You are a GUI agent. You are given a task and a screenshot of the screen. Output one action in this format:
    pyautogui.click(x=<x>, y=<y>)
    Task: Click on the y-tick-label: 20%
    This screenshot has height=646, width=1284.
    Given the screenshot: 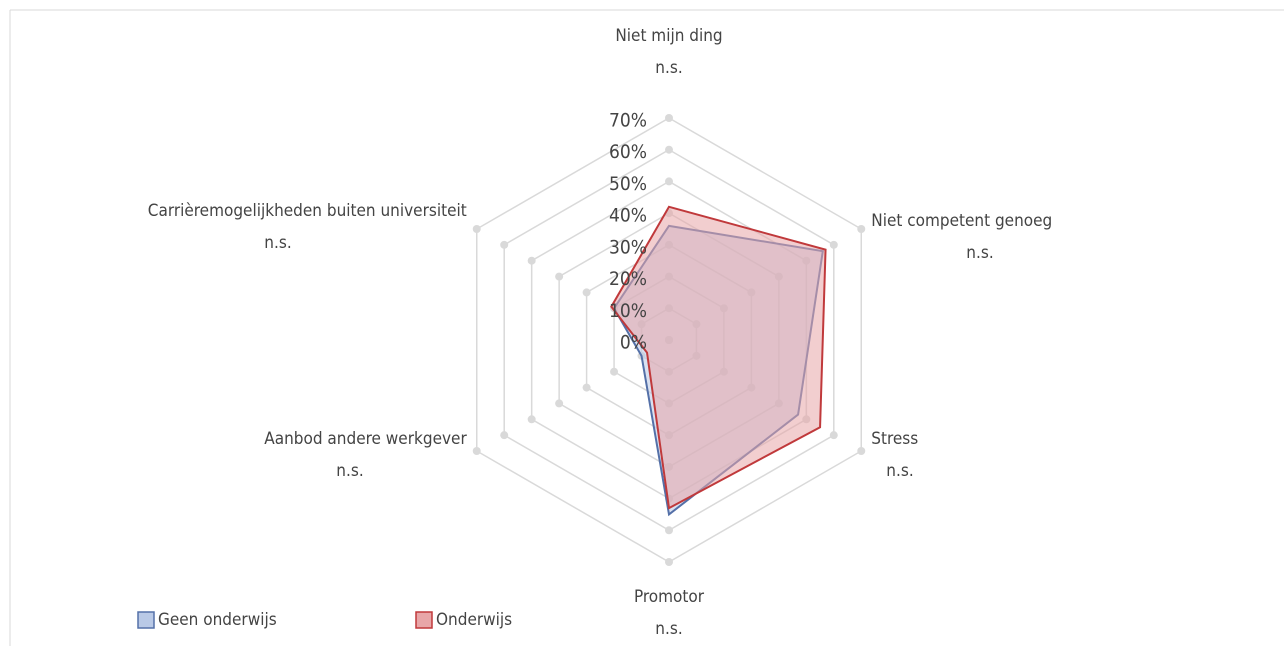 What is the action you would take?
    pyautogui.click(x=628, y=279)
    